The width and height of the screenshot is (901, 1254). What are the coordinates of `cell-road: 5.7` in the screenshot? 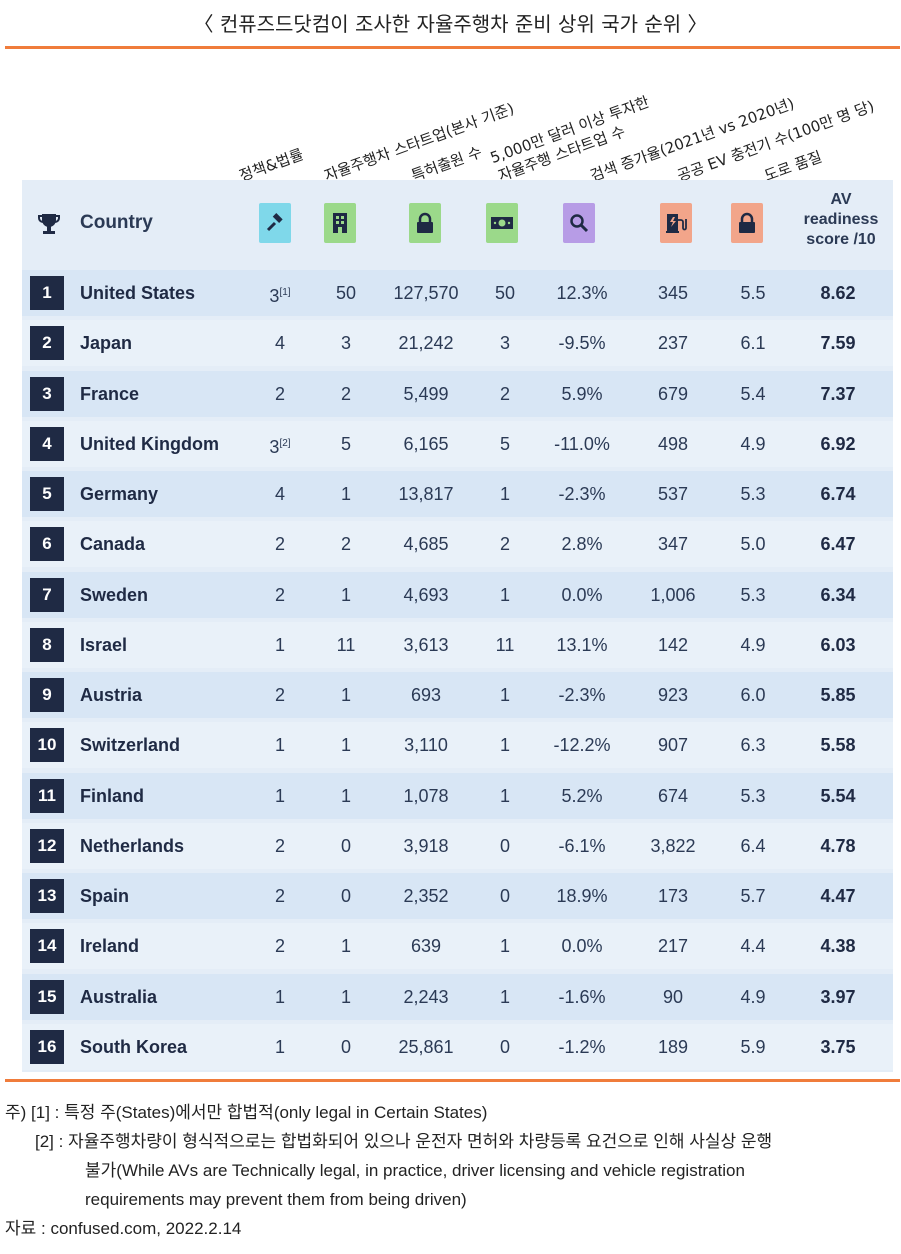 It's located at (753, 896).